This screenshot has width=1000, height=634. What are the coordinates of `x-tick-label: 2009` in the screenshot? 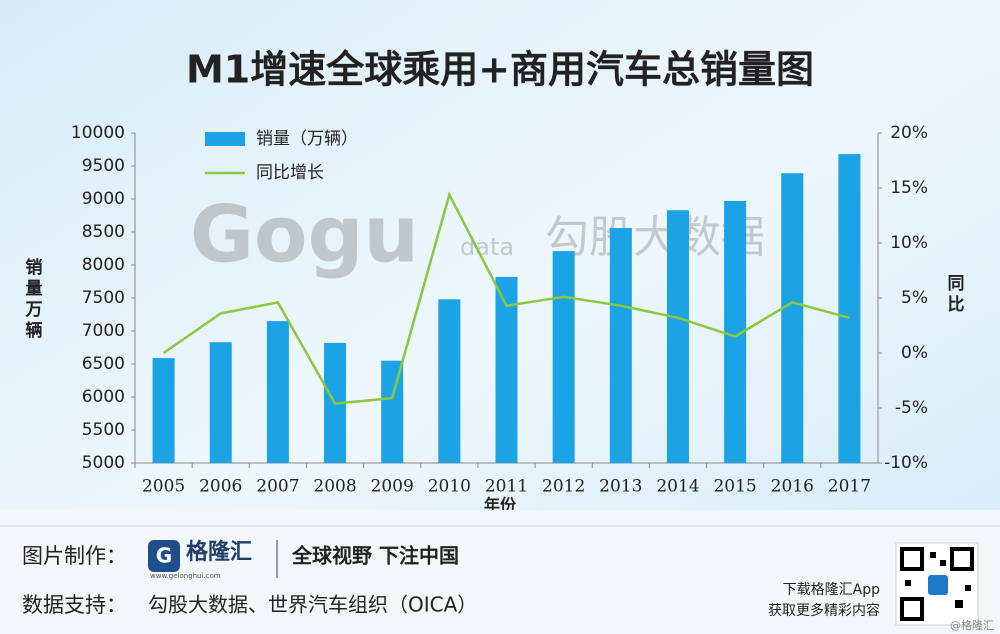 It's located at (392, 487).